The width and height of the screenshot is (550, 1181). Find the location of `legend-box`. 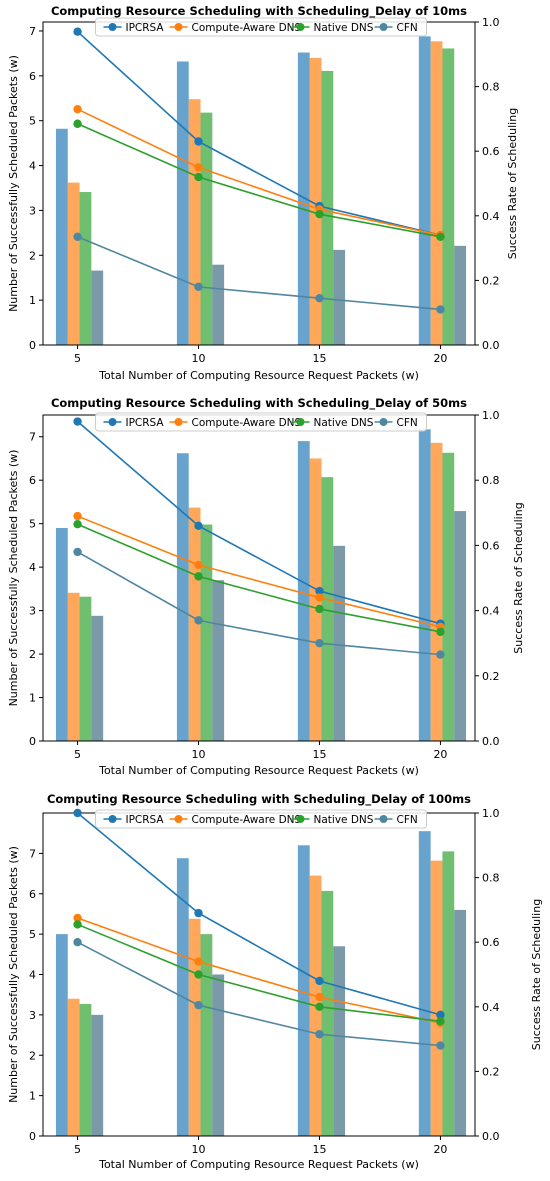

legend-box is located at coordinates (261, 27).